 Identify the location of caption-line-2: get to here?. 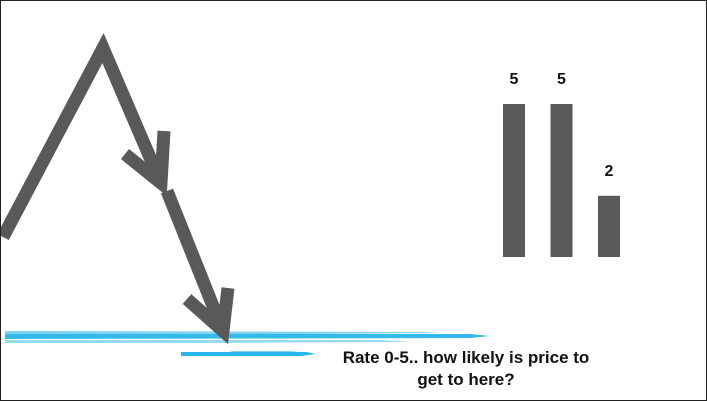
(466, 379).